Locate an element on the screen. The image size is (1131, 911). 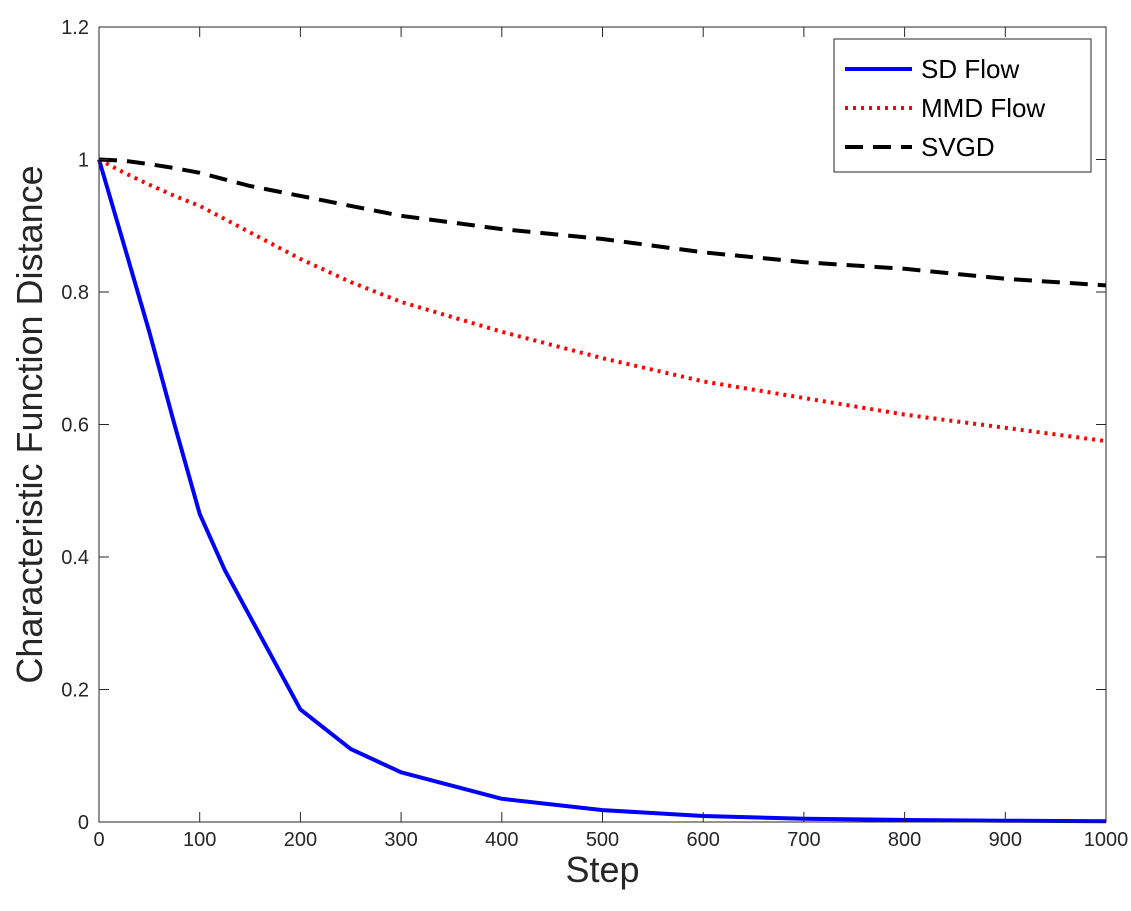
x-axis-title: Step is located at coordinates (602, 869).